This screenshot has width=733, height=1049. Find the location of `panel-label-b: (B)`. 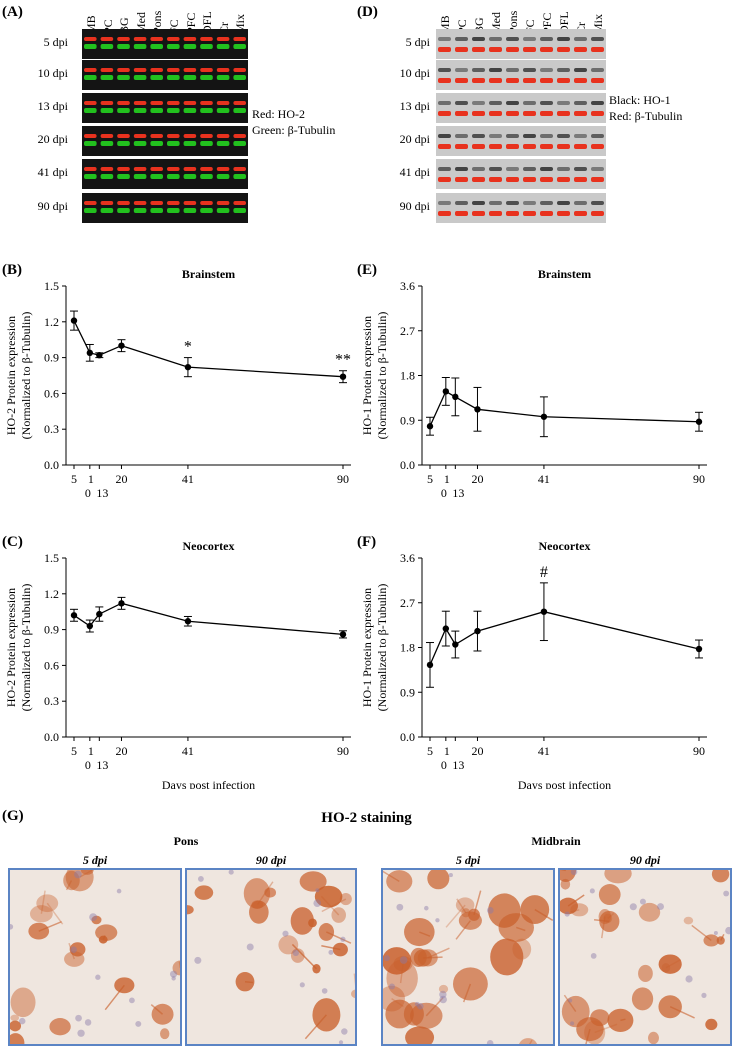

panel-label-b: (B) is located at coordinates (12, 270).